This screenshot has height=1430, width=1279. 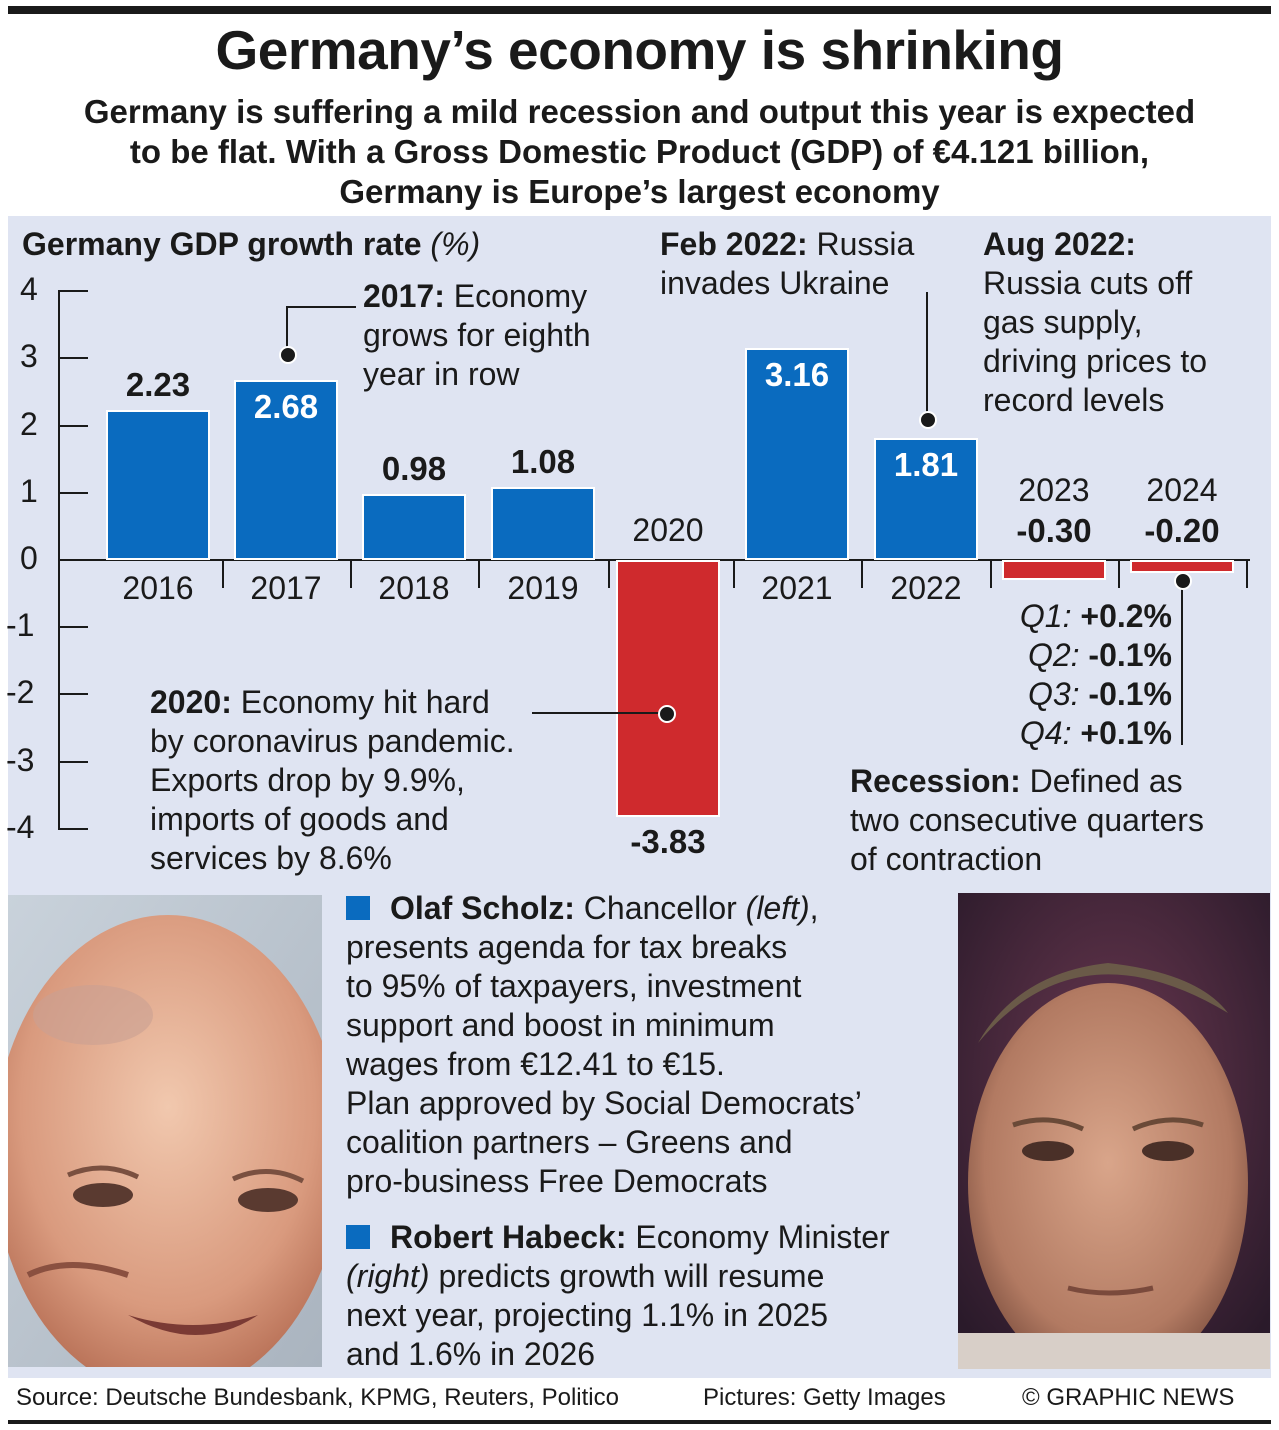 I want to click on annotation-2020-head: 2020:, so click(x=191, y=702).